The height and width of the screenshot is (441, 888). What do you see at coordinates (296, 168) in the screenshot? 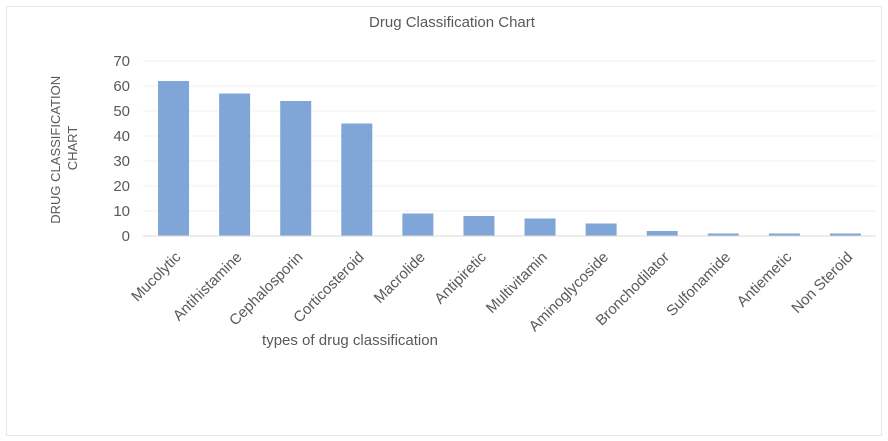
I see `bar-cephalosporin` at bounding box center [296, 168].